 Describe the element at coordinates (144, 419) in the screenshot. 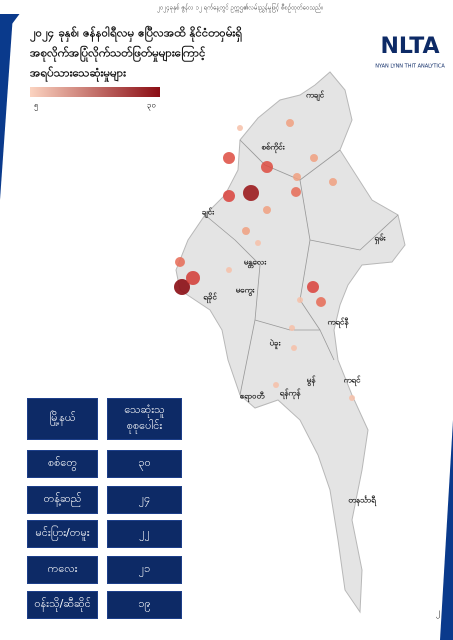

I see `table-header: သေဆုံးသူ စုစုပေါင်း` at that location.